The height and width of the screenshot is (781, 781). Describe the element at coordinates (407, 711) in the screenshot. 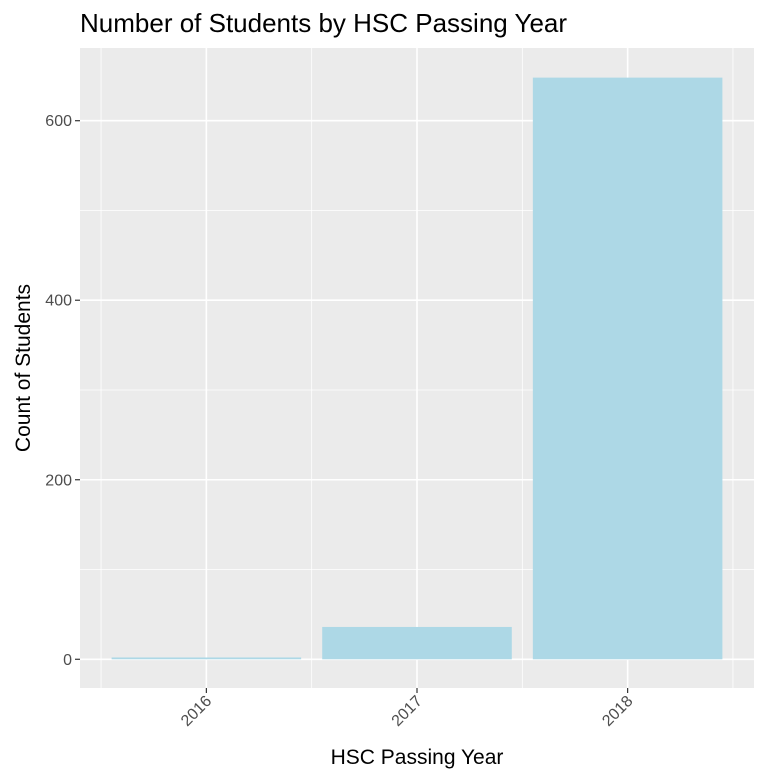

I see `x-tick-label: 2017` at that location.